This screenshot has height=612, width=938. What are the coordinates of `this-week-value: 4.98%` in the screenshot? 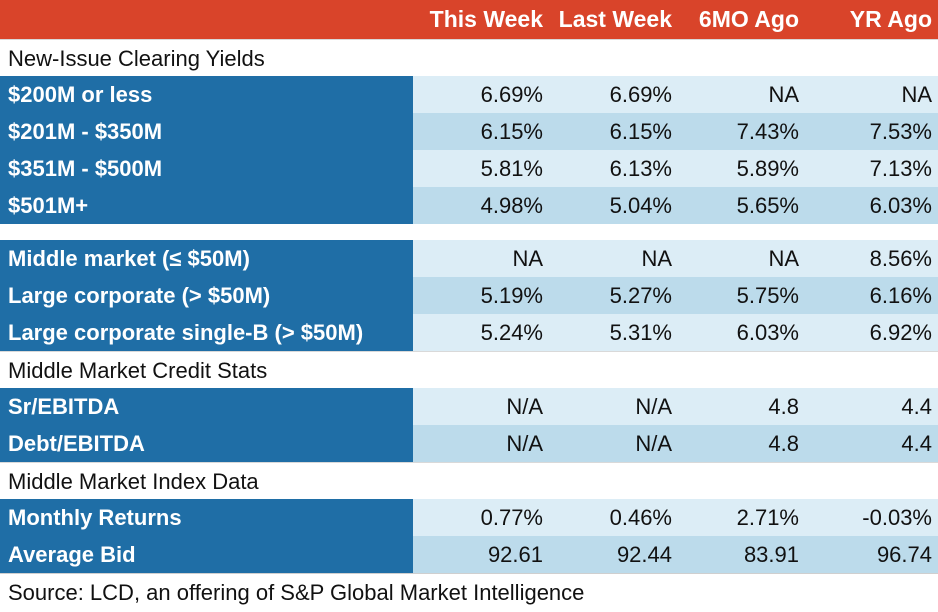 It's located at (478, 205).